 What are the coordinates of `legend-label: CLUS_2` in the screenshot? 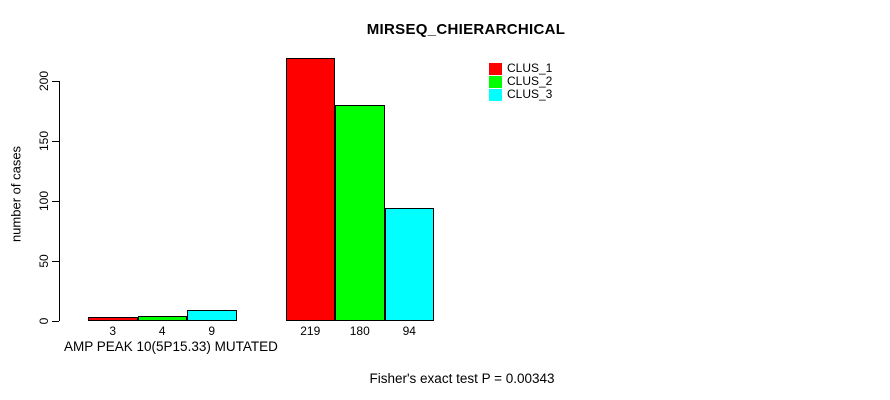 It's located at (530, 81).